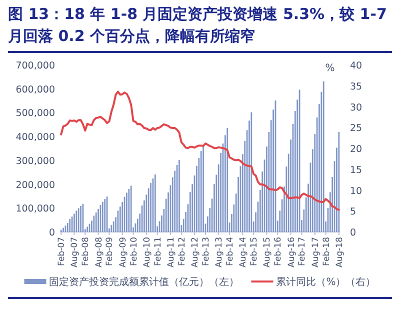 The height and width of the screenshot is (324, 400). What do you see at coordinates (279, 251) in the screenshot?
I see `x-tick-label: Feb-16` at bounding box center [279, 251].